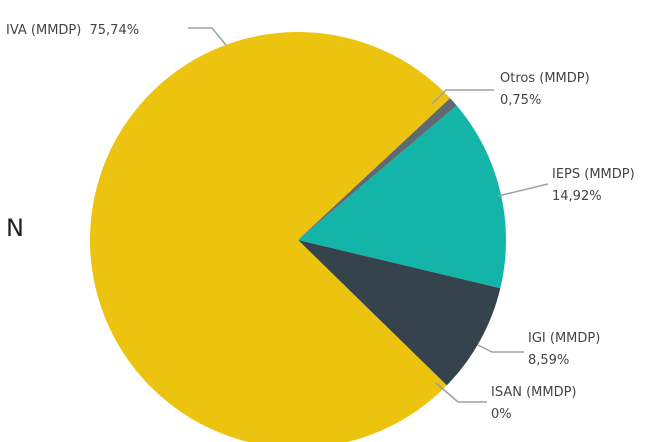 The height and width of the screenshot is (442, 662). What do you see at coordinates (72, 30) in the screenshot?
I see `label-iva: IVA (MMDP) 75,74%` at bounding box center [72, 30].